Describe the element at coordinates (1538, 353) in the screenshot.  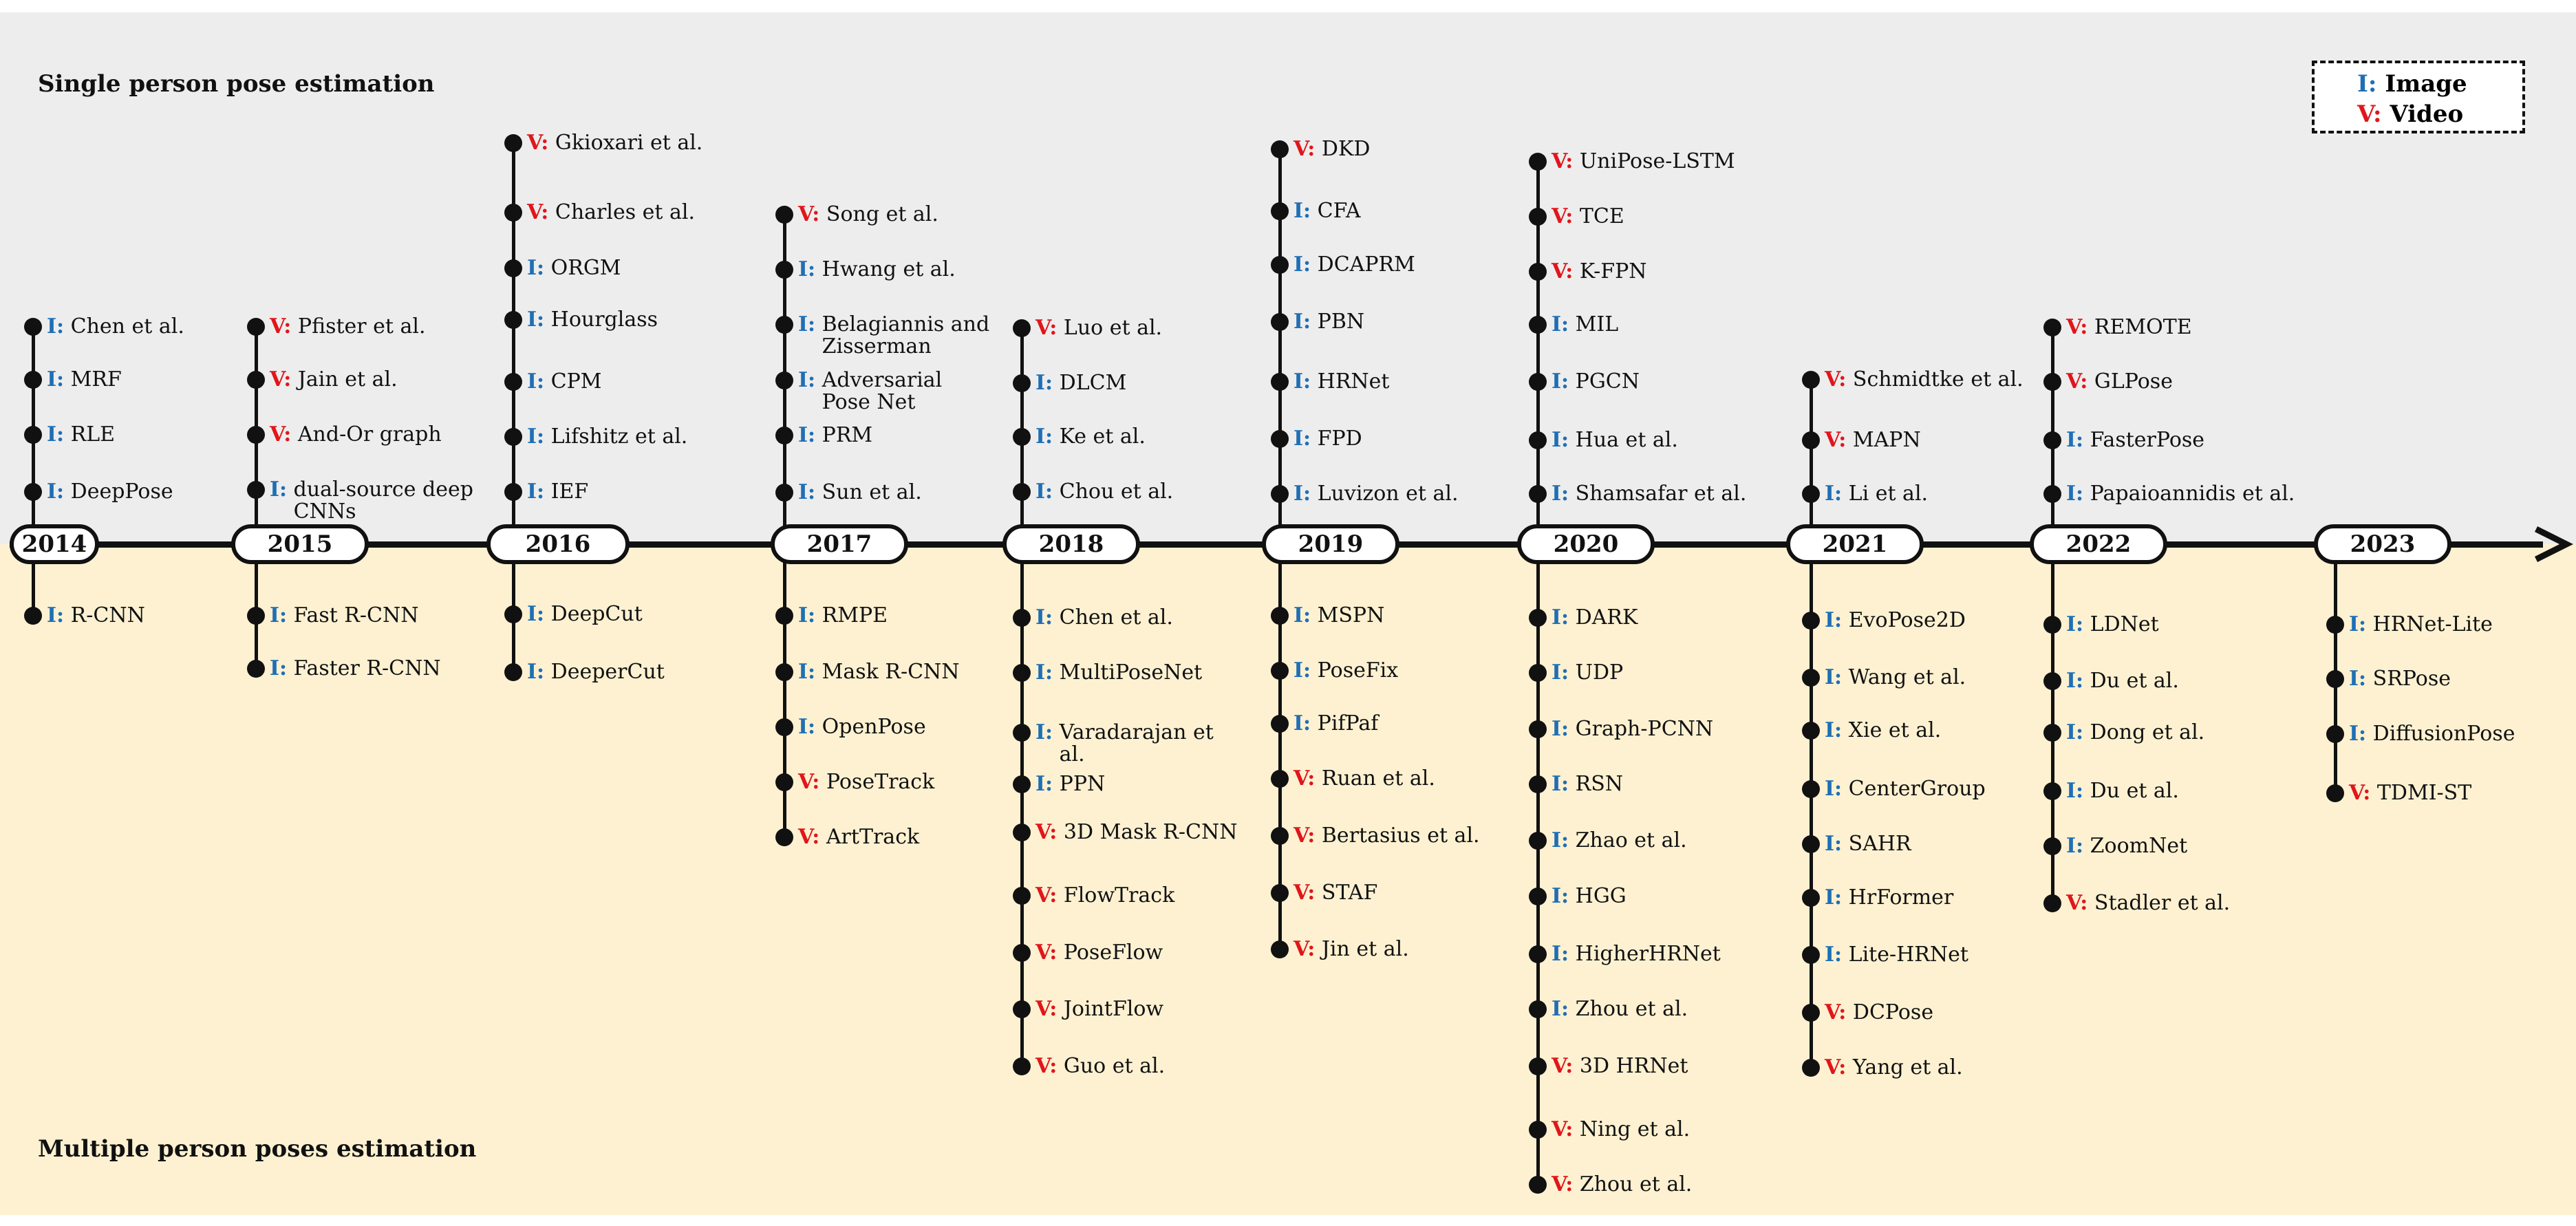
I see `stem-above-2020` at that location.